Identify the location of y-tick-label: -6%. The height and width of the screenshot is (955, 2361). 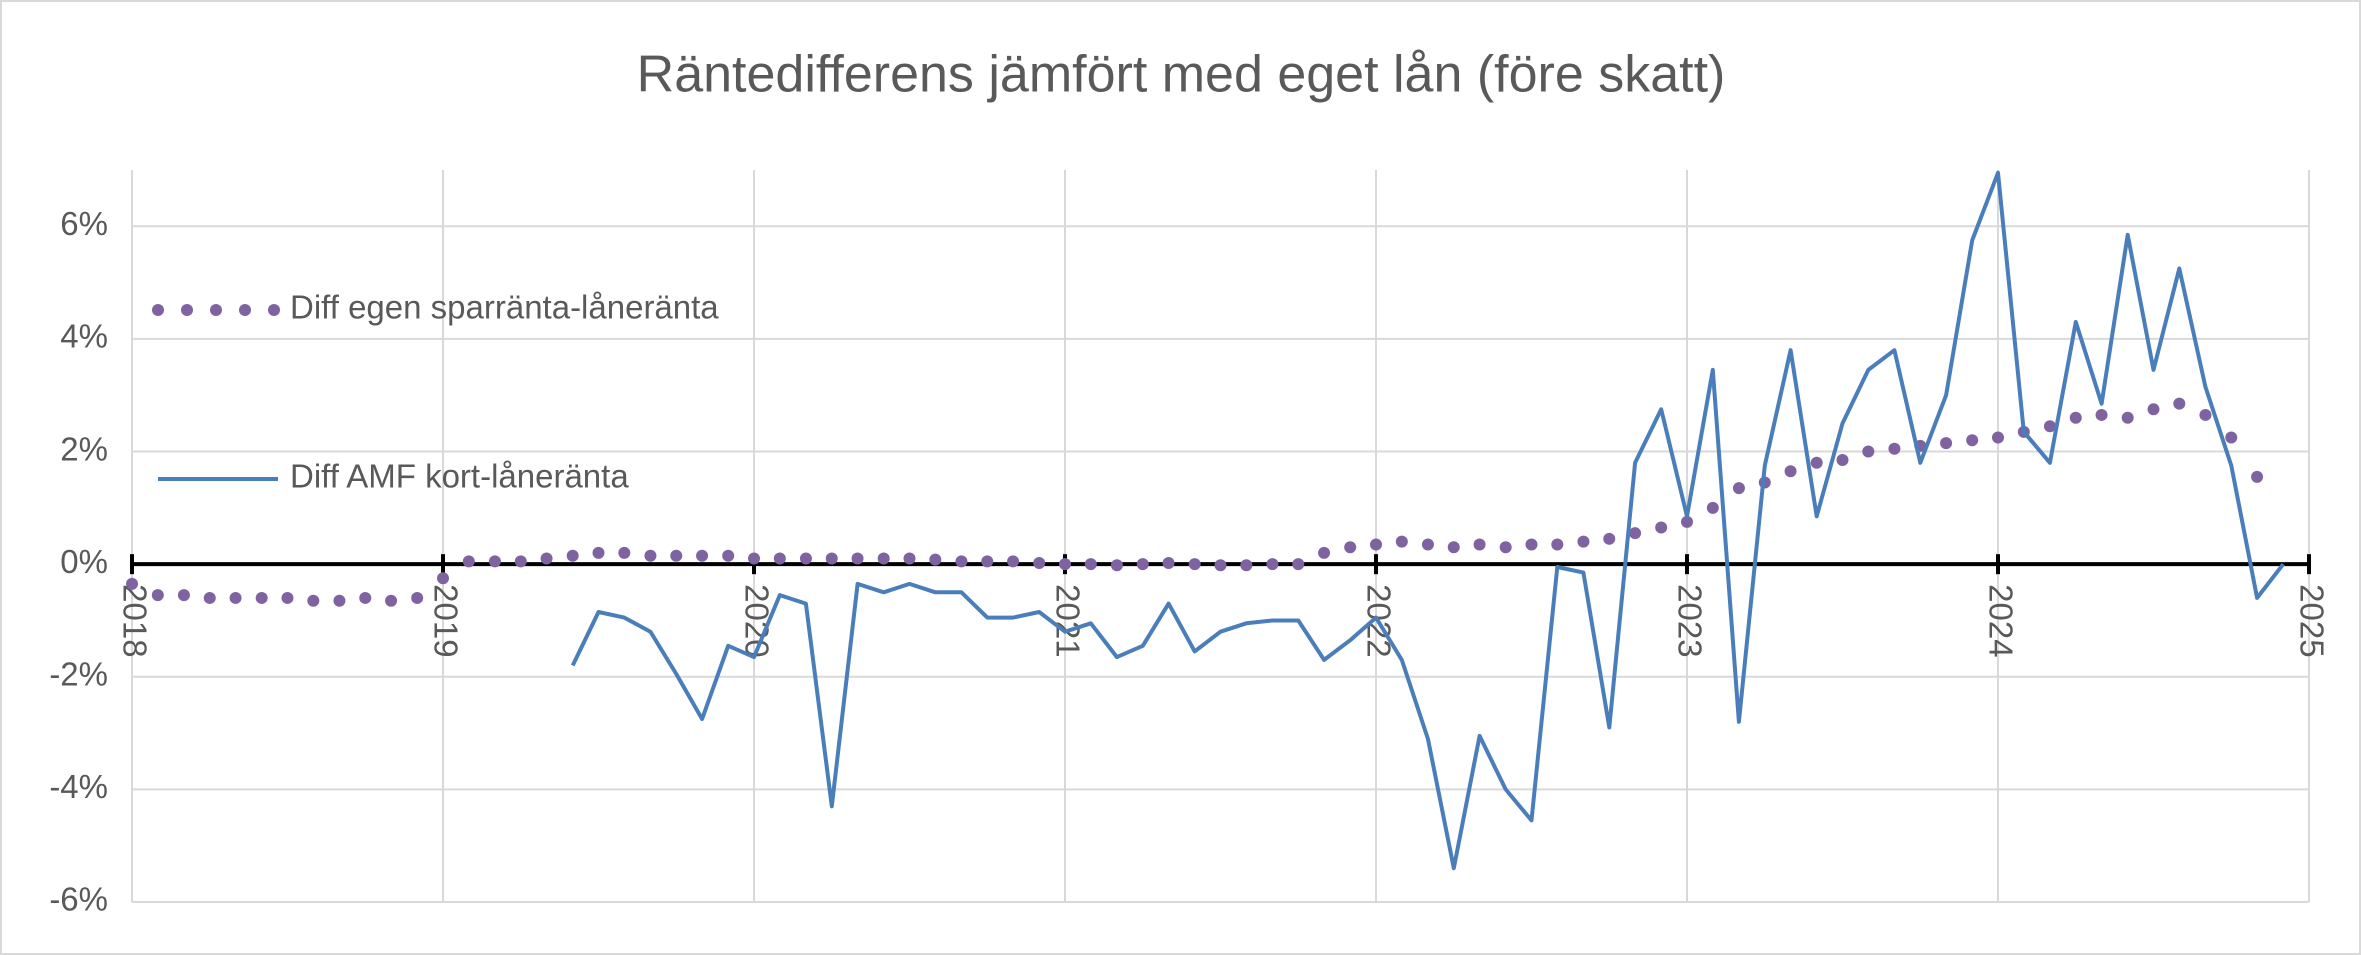
(78, 899).